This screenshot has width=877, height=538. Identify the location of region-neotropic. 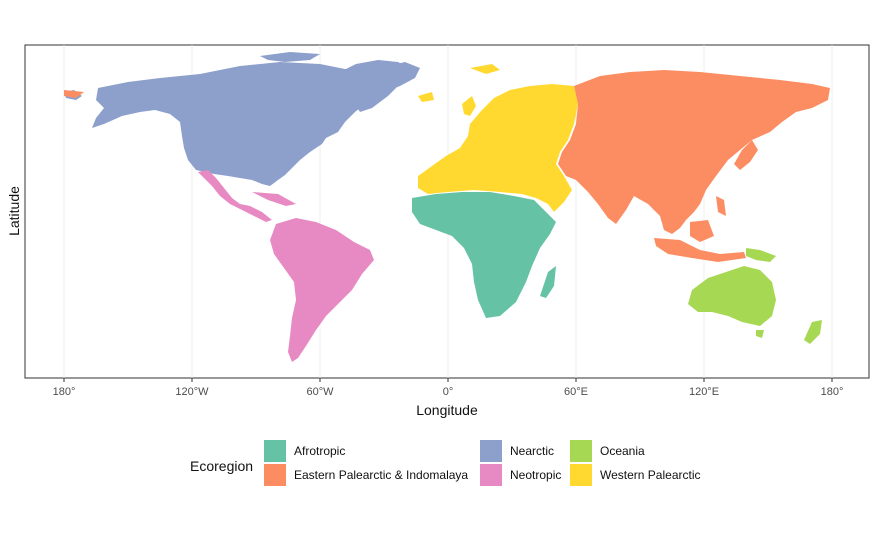
(286, 266).